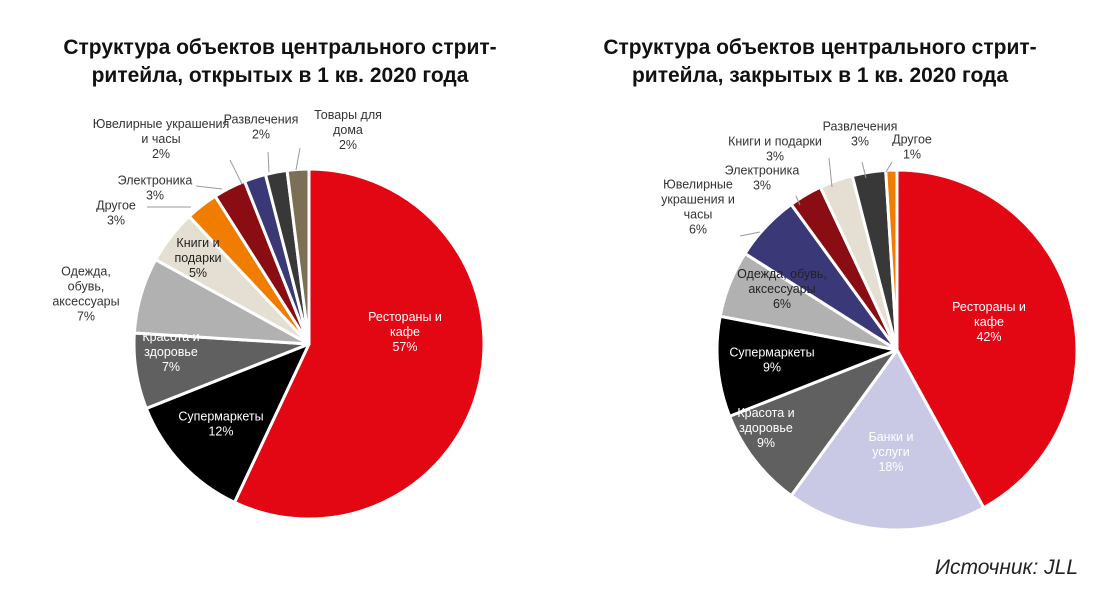 The image size is (1110, 600). What do you see at coordinates (698, 207) in the screenshot?
I see `slice-label: Ювелирные украшения и часы 6%` at bounding box center [698, 207].